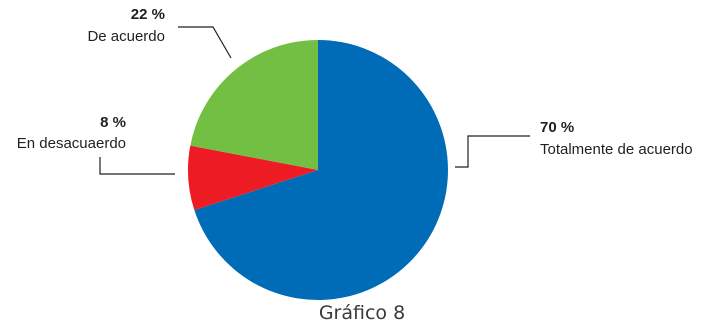  I want to click on leader-line-en-desacuaerdo, so click(137, 166).